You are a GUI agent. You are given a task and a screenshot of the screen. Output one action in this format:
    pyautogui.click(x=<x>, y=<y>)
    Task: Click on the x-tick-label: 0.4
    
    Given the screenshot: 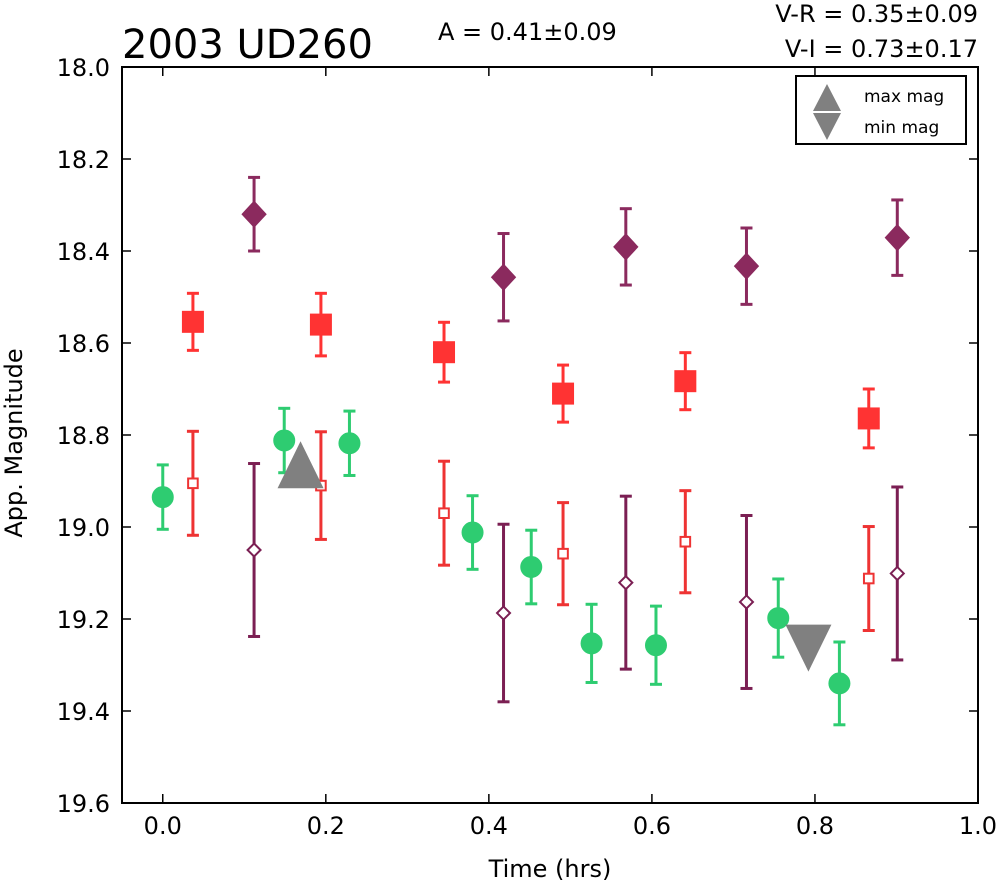 What is the action you would take?
    pyautogui.click(x=489, y=826)
    